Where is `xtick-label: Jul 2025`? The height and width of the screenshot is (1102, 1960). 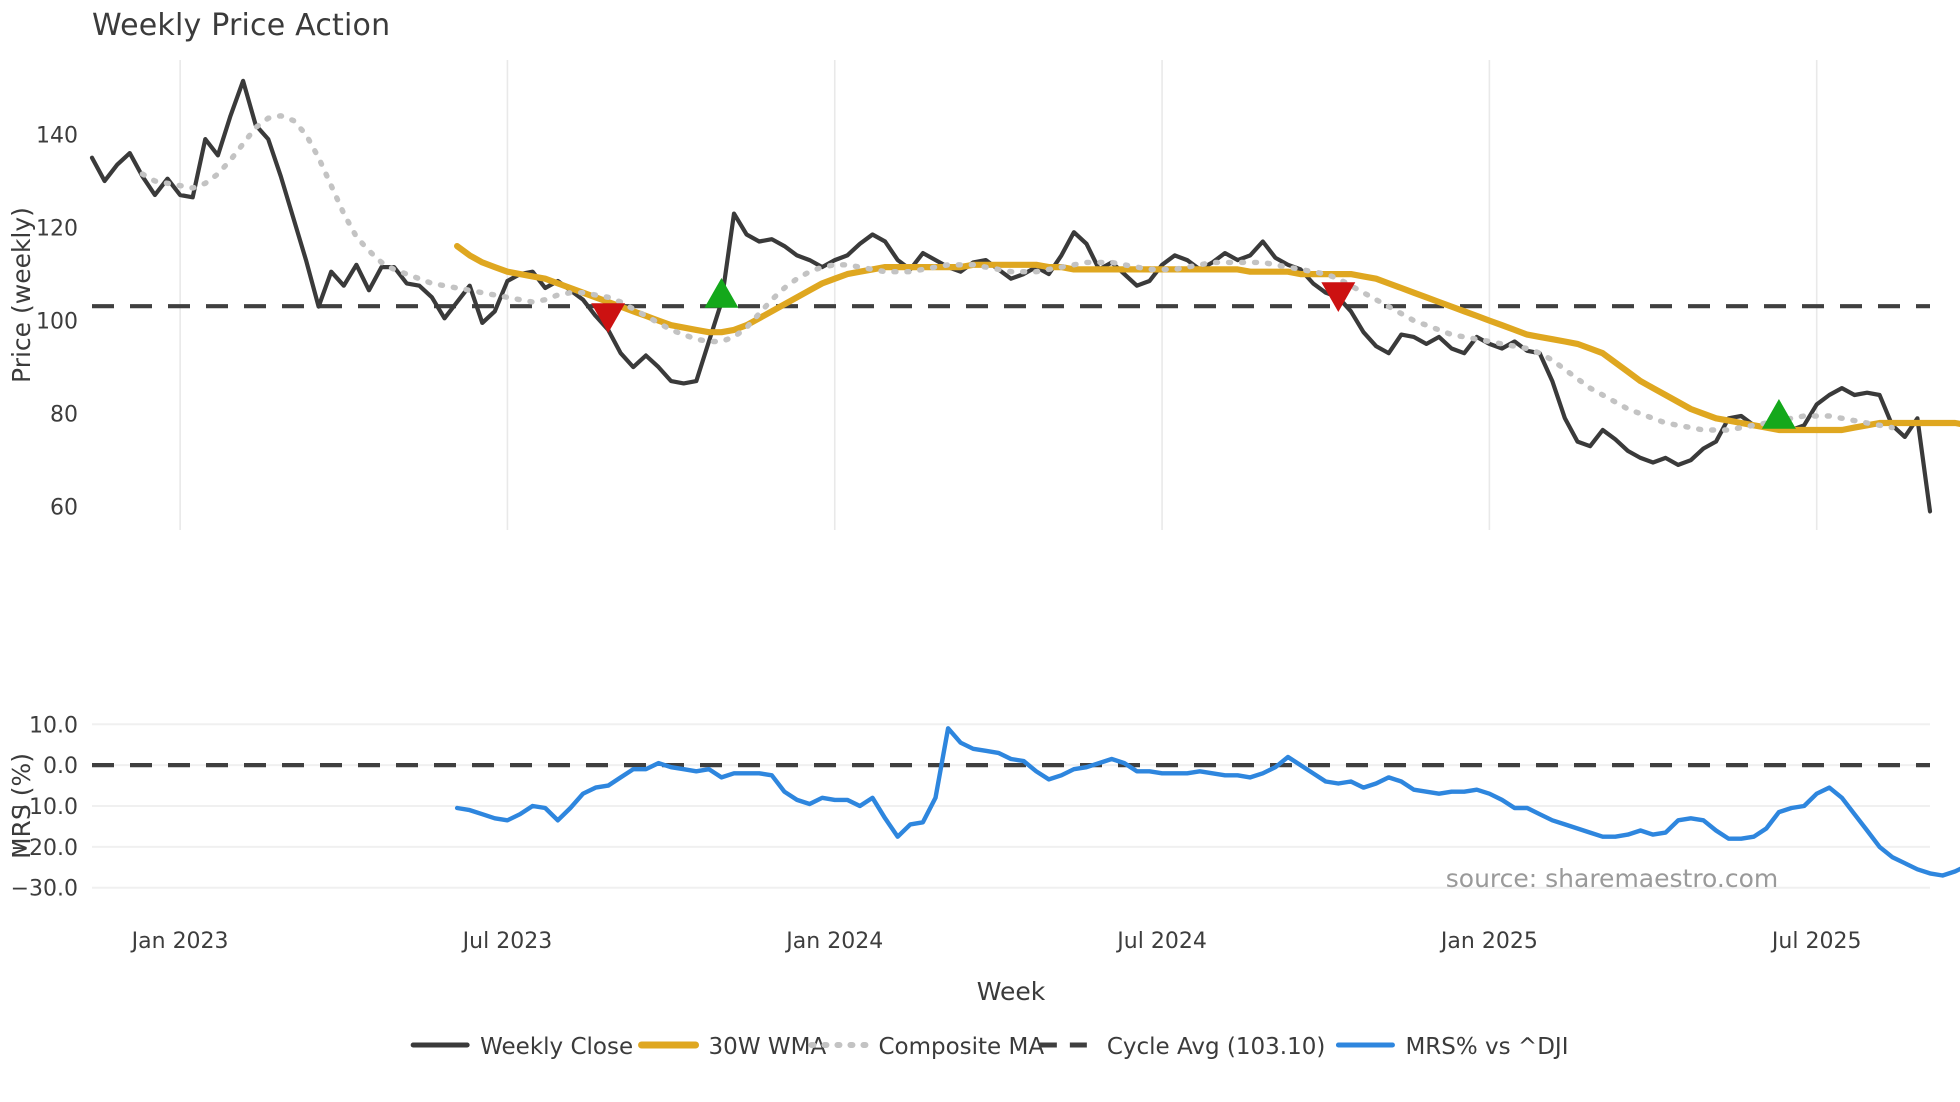 xtick-label: Jul 2025 is located at coordinates (1816, 941).